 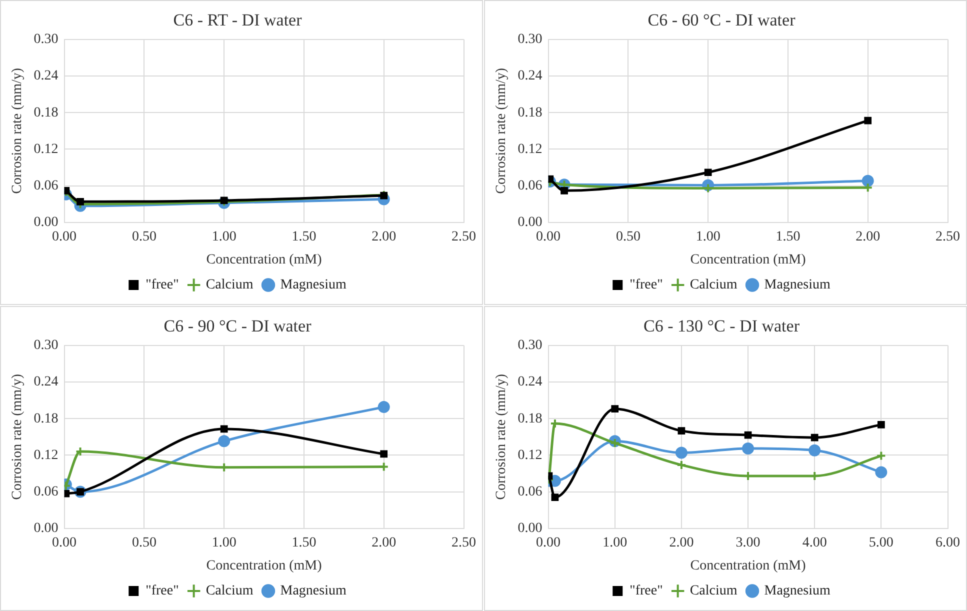 What do you see at coordinates (238, 326) in the screenshot?
I see `chart-title: C6 - 90 °C - DI water` at bounding box center [238, 326].